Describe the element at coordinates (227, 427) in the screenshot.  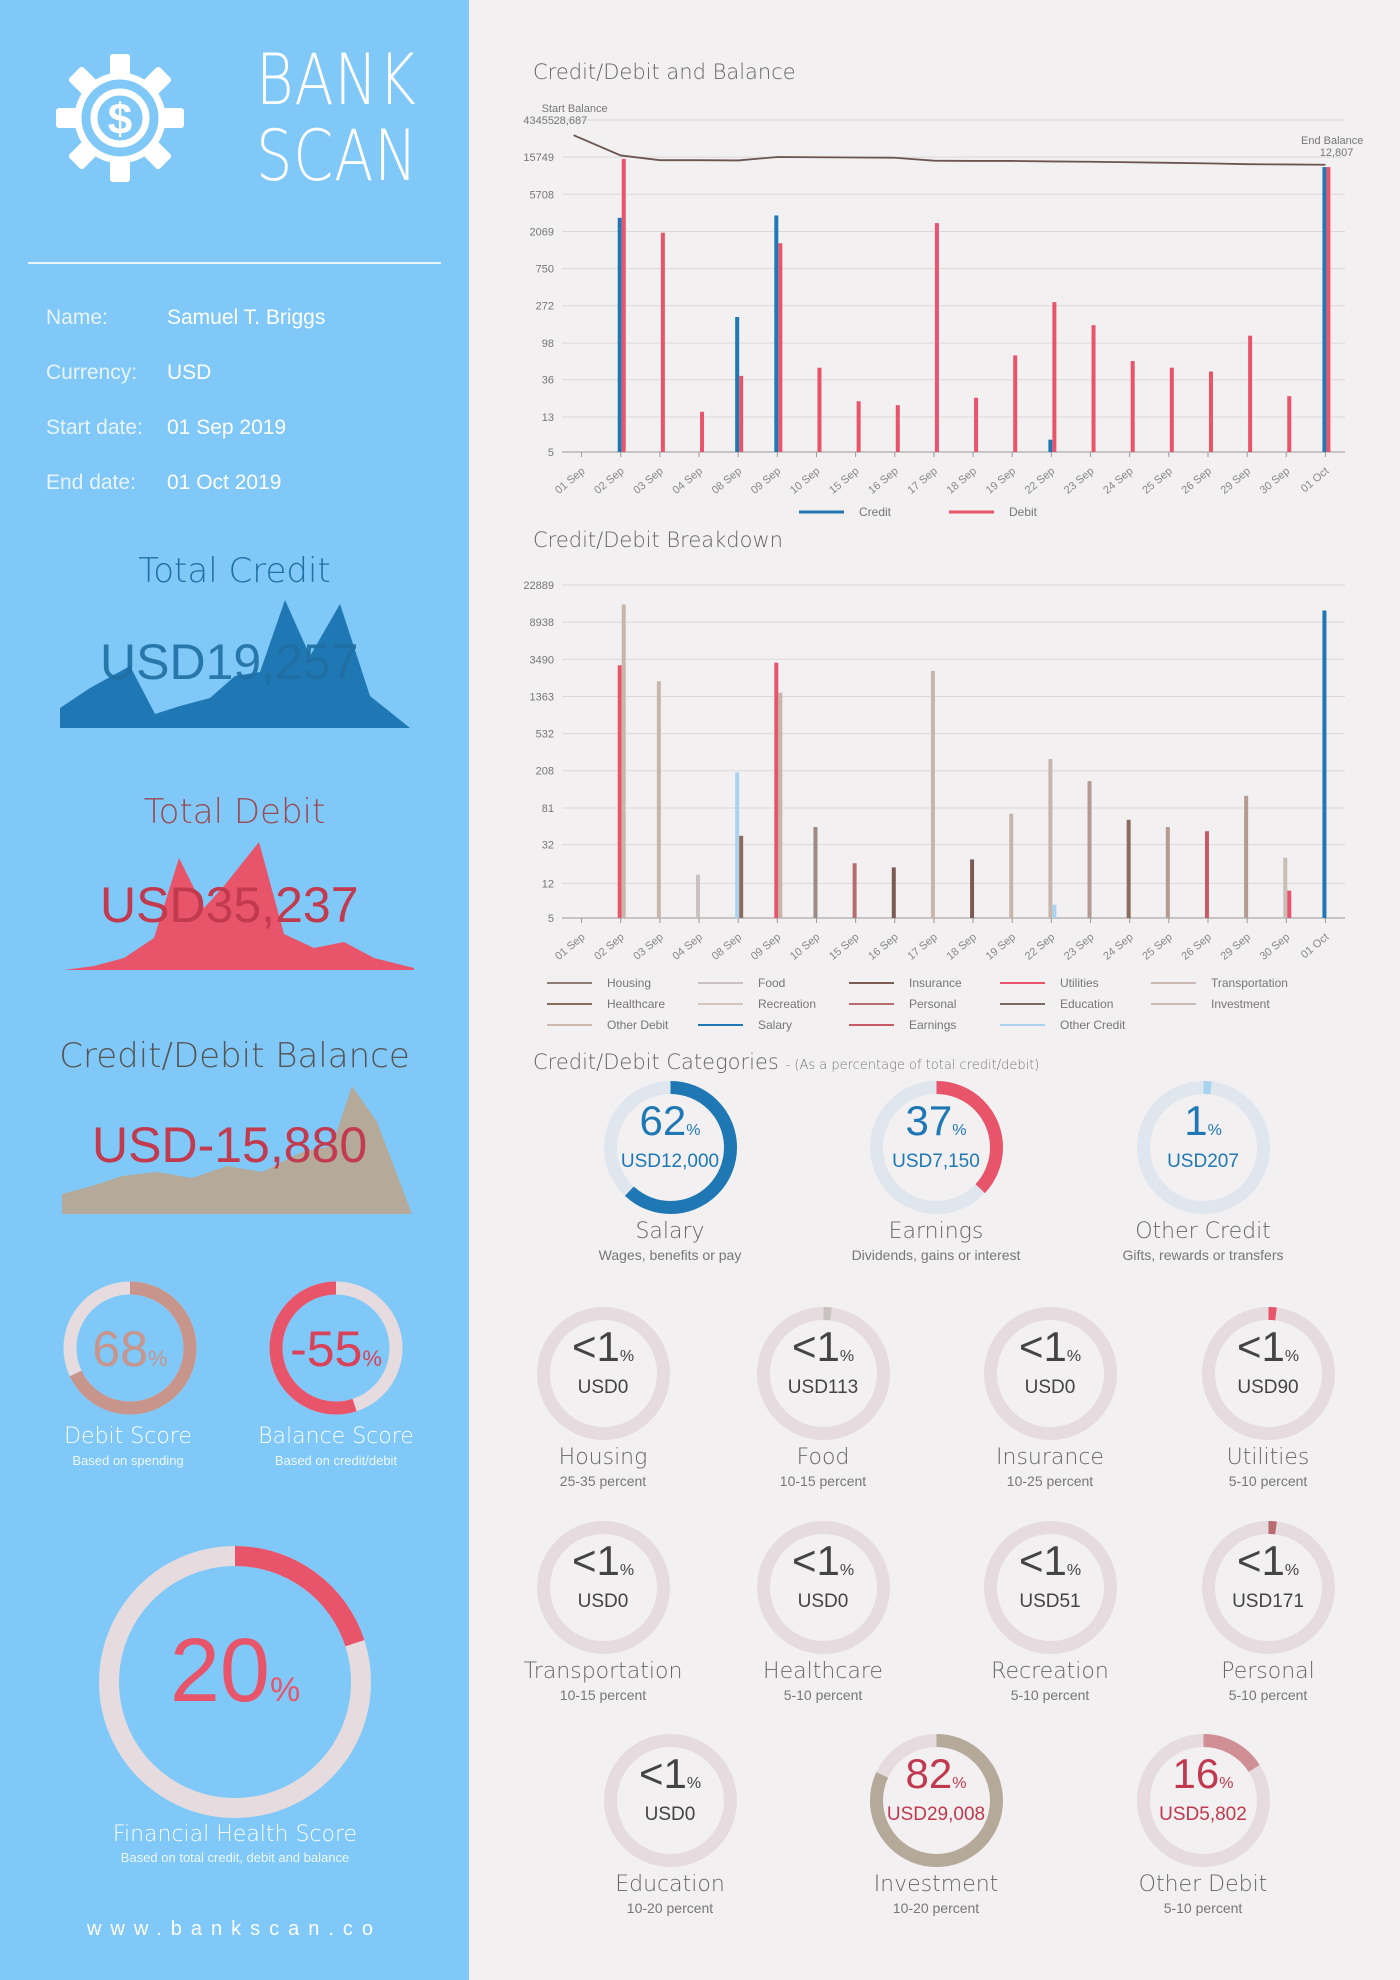
I see `info-value: 01 Sep 2019` at that location.